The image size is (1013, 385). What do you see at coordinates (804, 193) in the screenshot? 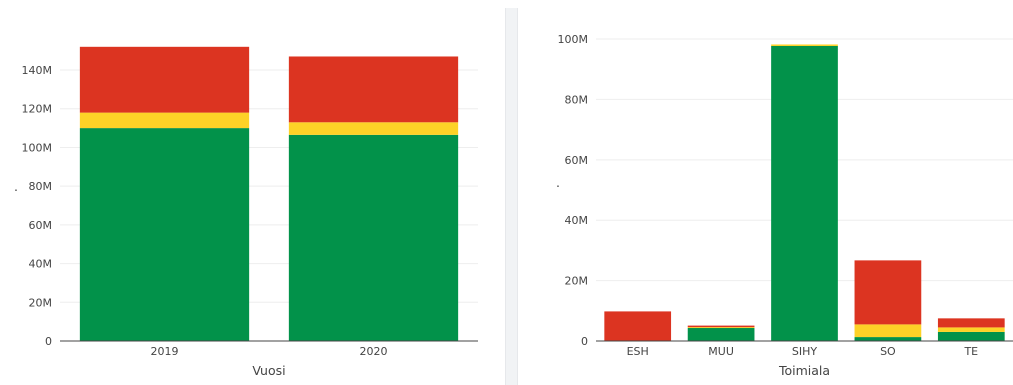
I see `bar-segment-green-sihy` at bounding box center [804, 193].